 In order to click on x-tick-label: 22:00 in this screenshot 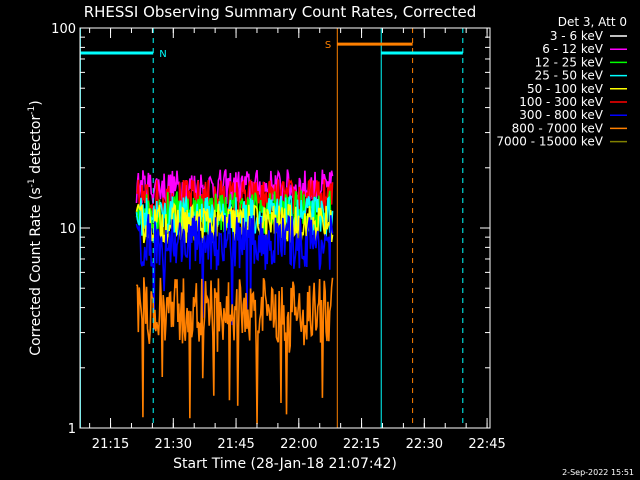, I will do `click(298, 444)`.